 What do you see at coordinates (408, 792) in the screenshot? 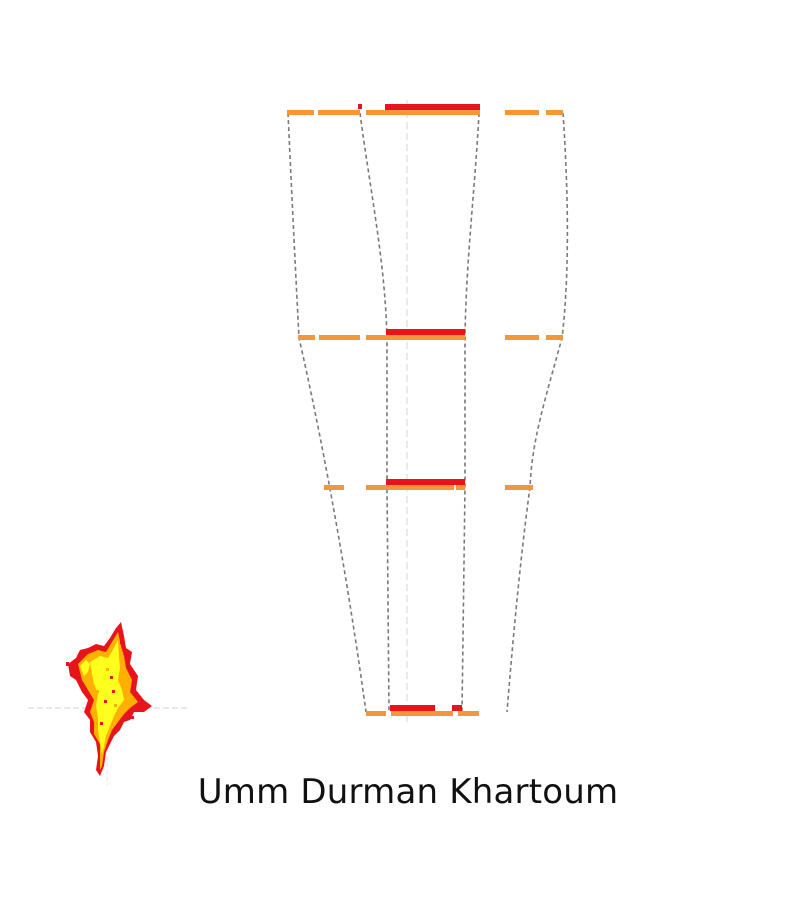
I see `city-title: Umm Durman Khartoum` at bounding box center [408, 792].